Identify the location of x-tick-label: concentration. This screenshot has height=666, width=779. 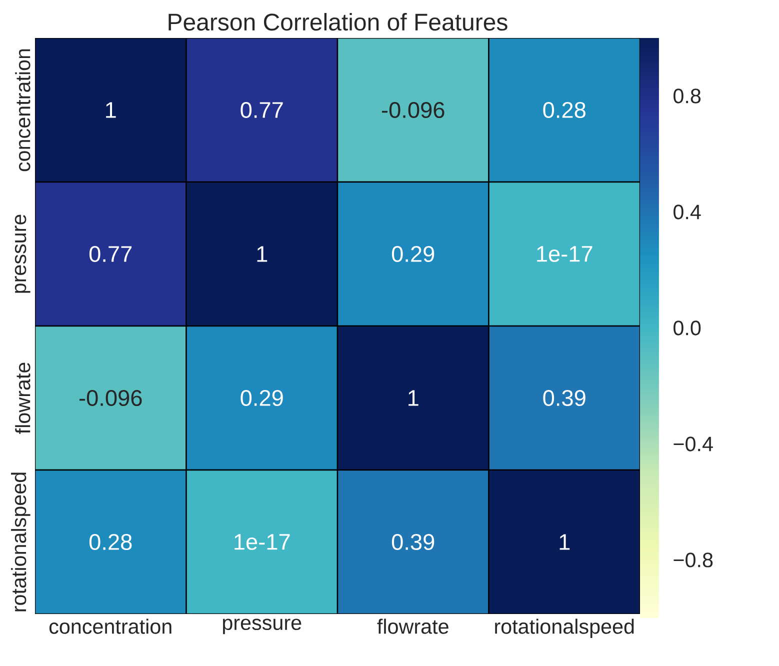
(110, 626).